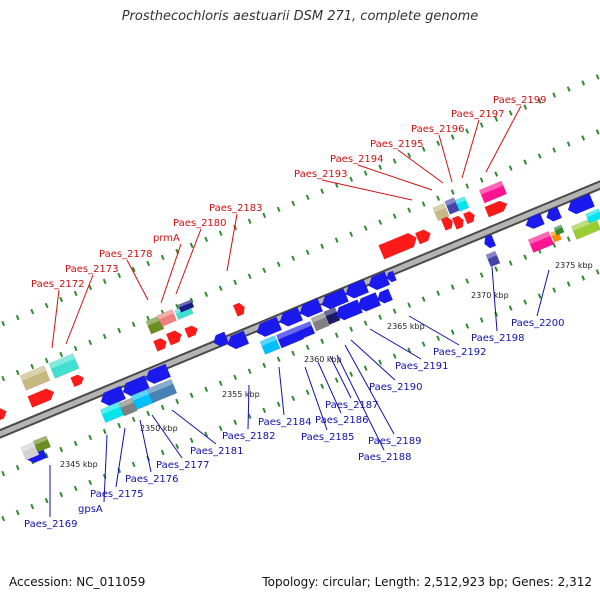 The image size is (600, 600). Describe the element at coordinates (397, 144) in the screenshot. I see `gene-label: Paes_2195` at that location.